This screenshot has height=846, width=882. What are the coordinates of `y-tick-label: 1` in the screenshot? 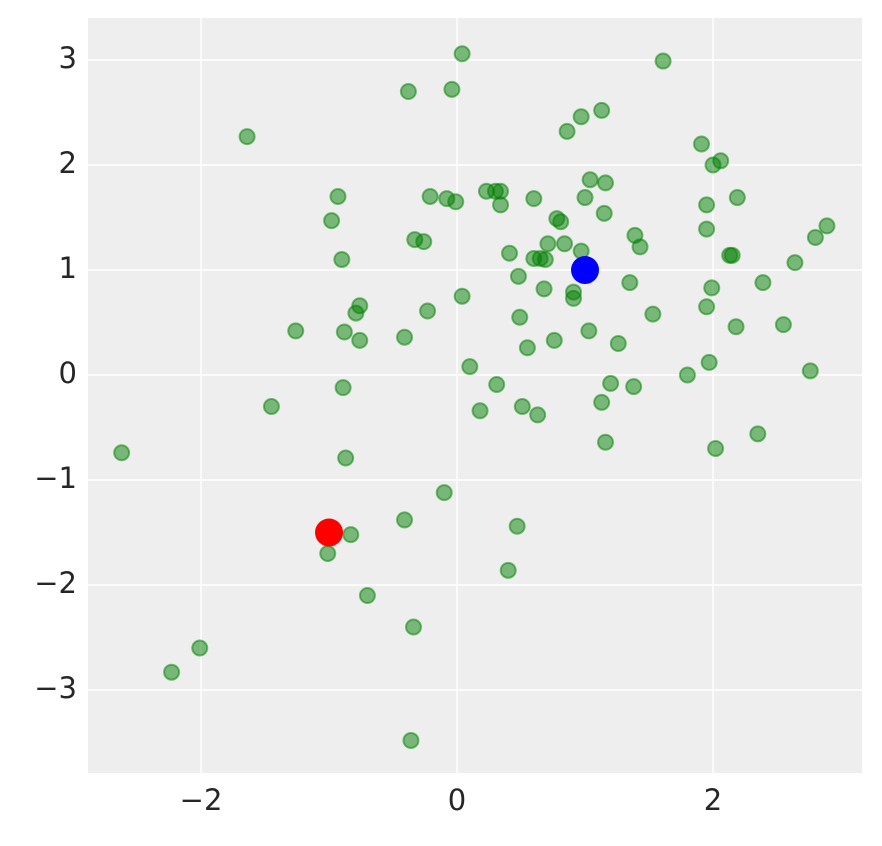 It's located at (68, 268).